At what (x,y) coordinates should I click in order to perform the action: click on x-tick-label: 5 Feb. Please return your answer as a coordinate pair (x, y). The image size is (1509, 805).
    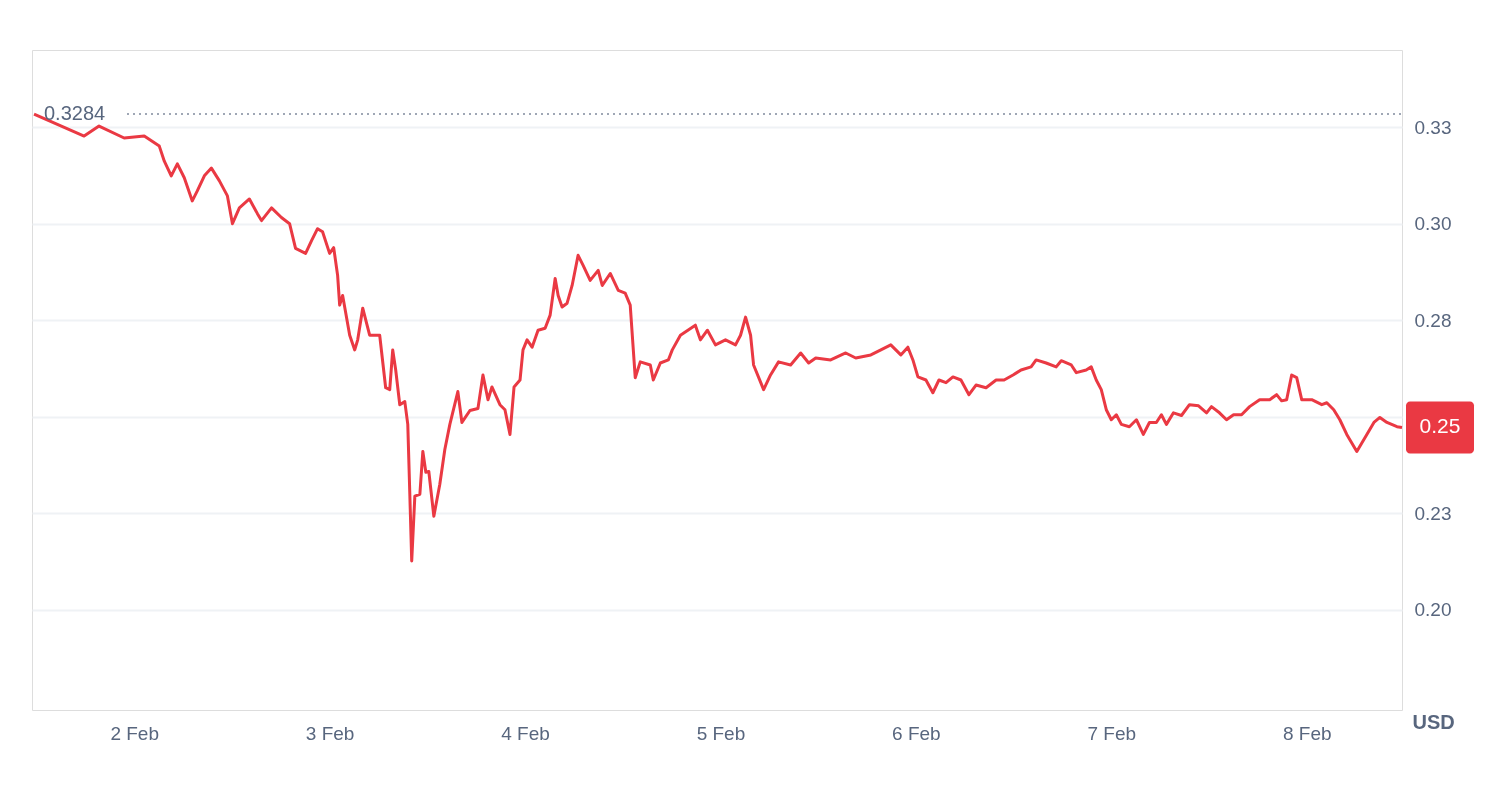
    Looking at the image, I should click on (721, 733).